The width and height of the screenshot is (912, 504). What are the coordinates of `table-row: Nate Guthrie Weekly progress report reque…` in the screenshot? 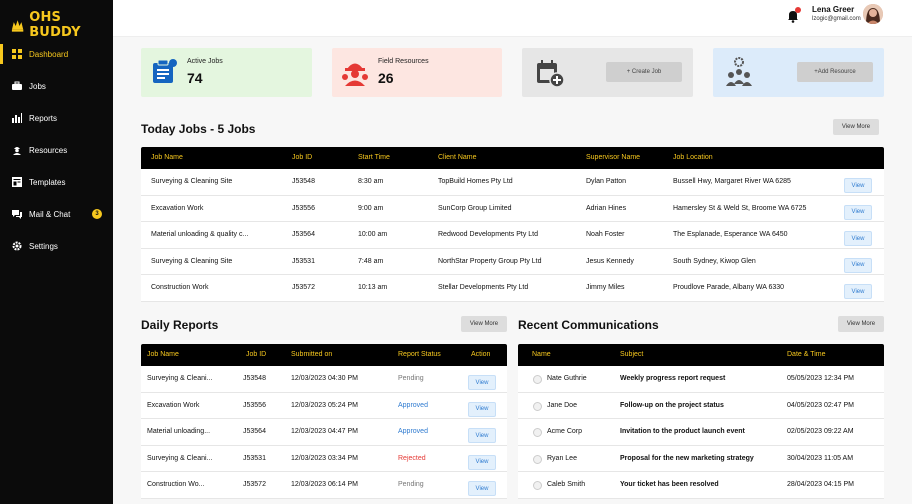 It's located at (701, 379).